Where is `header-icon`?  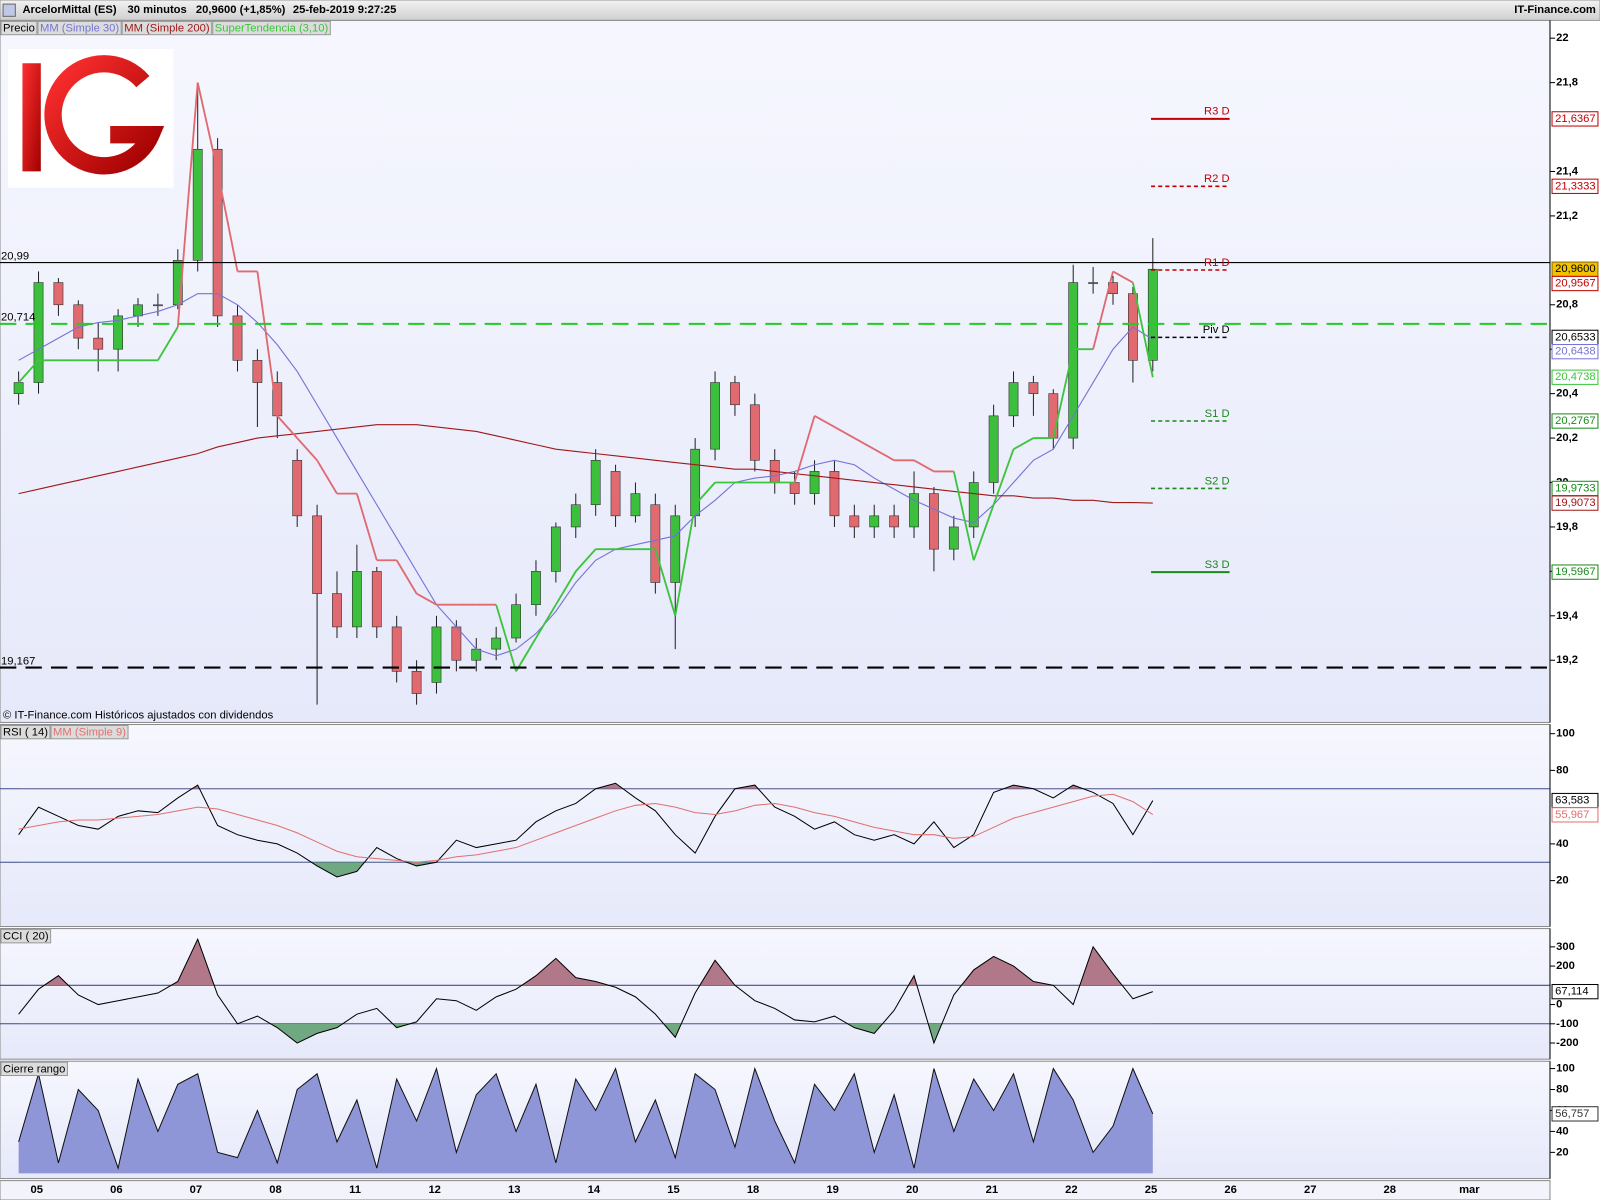 header-icon is located at coordinates (9, 10).